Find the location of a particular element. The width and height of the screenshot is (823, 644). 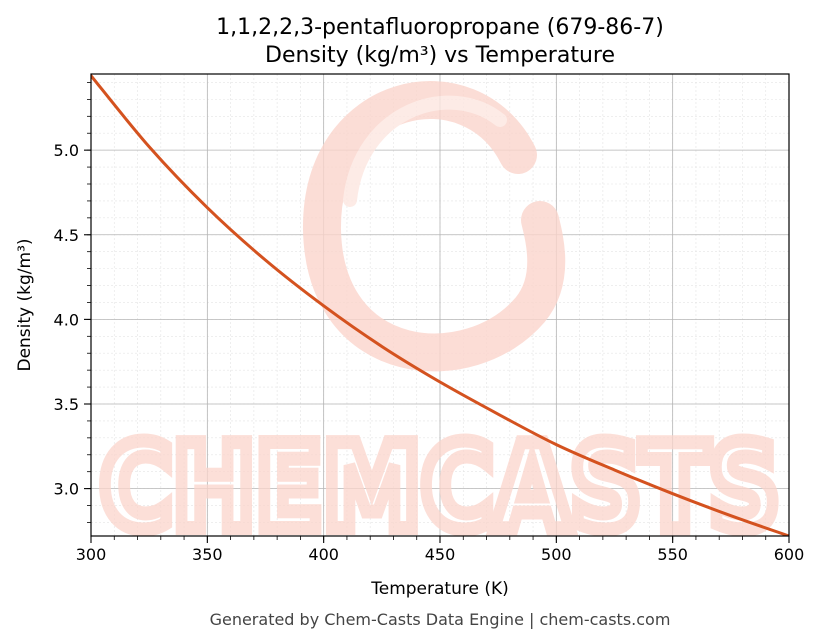

x-tick-label: 500 is located at coordinates (556, 554).